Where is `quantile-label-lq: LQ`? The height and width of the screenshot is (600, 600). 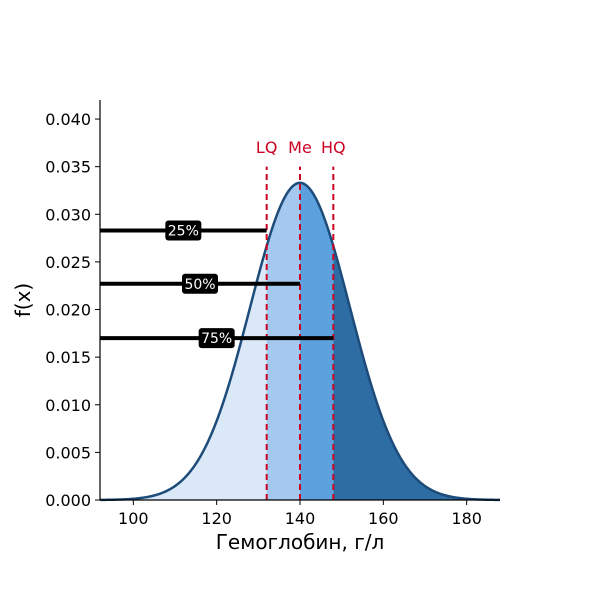
quantile-label-lq: LQ is located at coordinates (267, 147).